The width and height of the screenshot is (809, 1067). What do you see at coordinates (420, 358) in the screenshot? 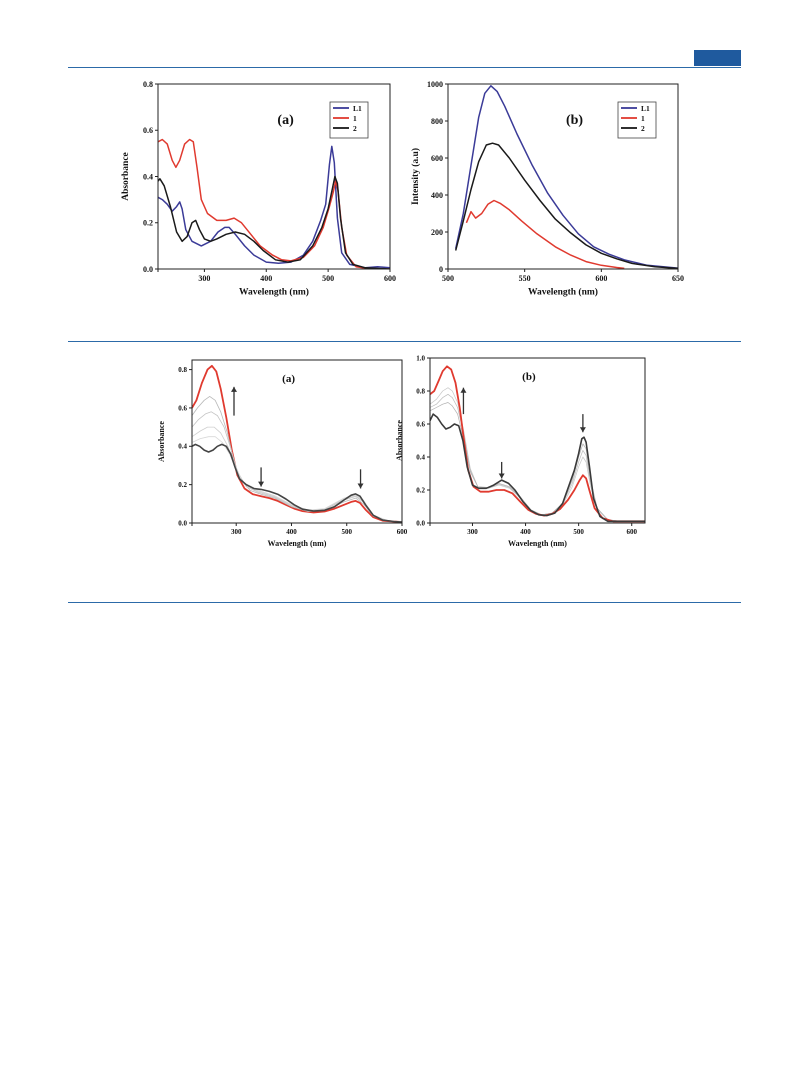
I see `y-tick-label: 1.0` at bounding box center [420, 358].